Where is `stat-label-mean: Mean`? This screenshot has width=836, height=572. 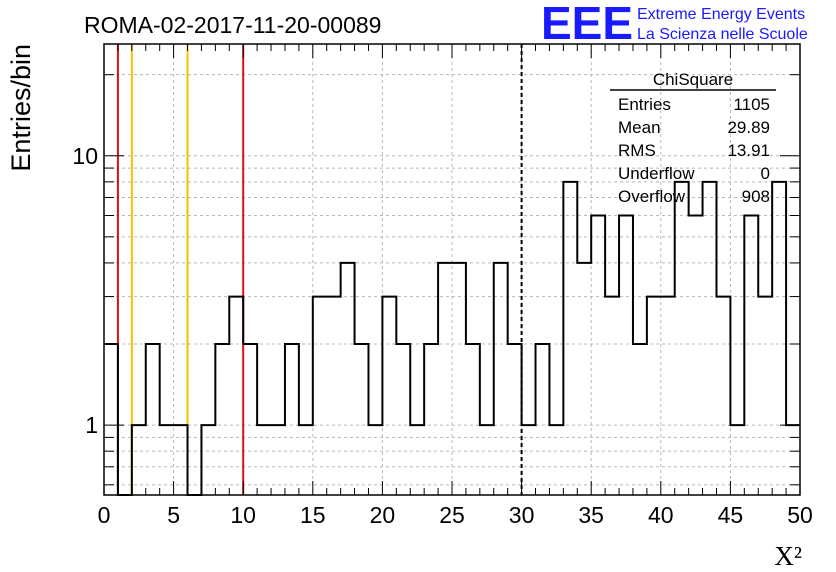 stat-label-mean: Mean is located at coordinates (639, 127).